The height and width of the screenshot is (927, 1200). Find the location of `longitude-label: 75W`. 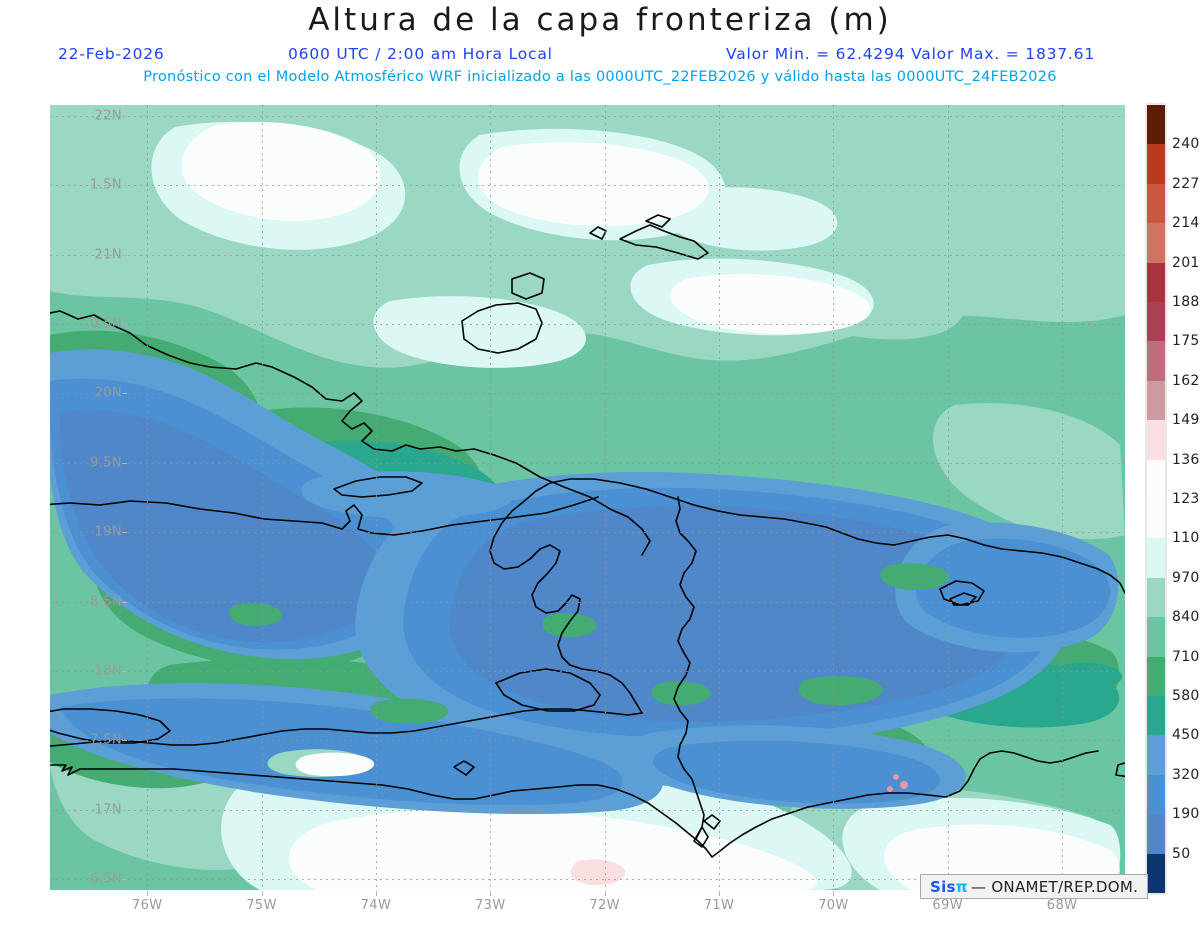

longitude-label: 75W is located at coordinates (261, 905).